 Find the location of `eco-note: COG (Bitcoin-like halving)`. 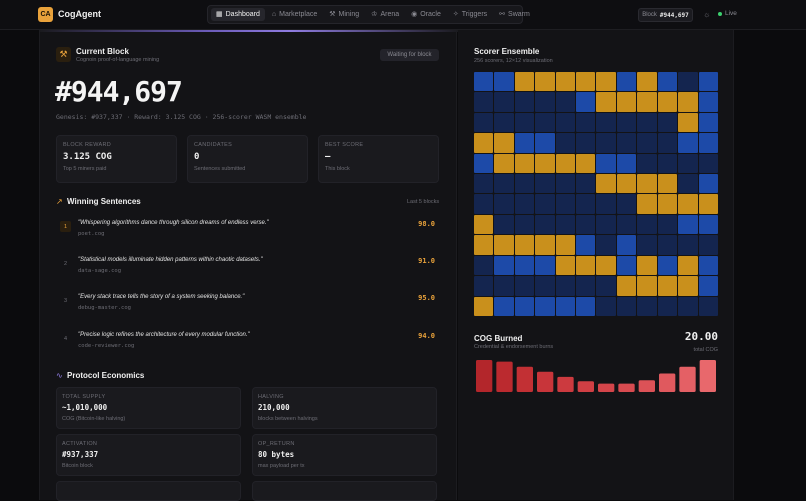

eco-note: COG (Bitcoin-like halving) is located at coordinates (94, 419).